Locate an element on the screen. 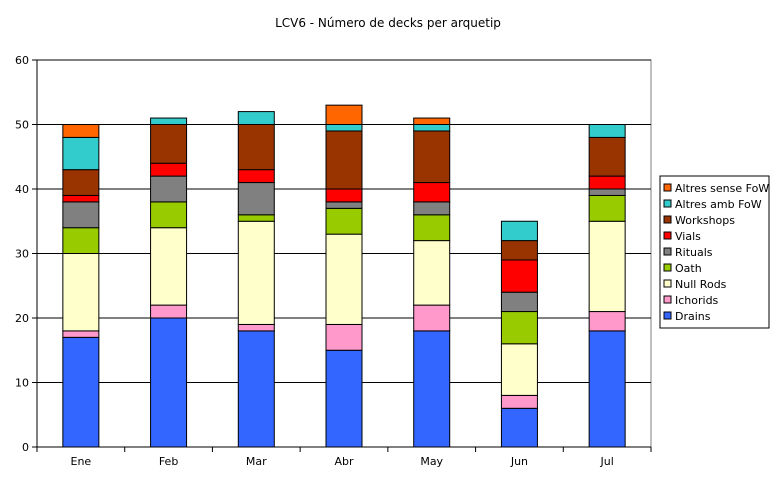 This screenshot has height=487, width=777. x-tick-label: Abr is located at coordinates (344, 461).